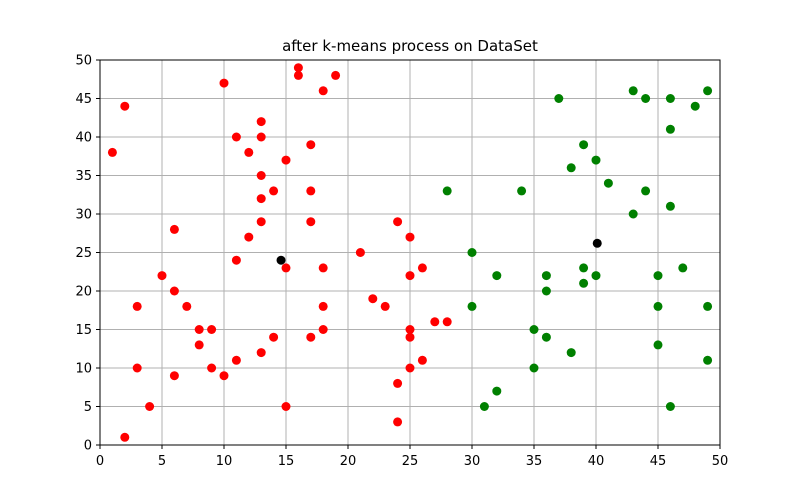 The height and width of the screenshot is (500, 800). Describe the element at coordinates (83, 215) in the screenshot. I see `y-tick-label: 30` at that location.